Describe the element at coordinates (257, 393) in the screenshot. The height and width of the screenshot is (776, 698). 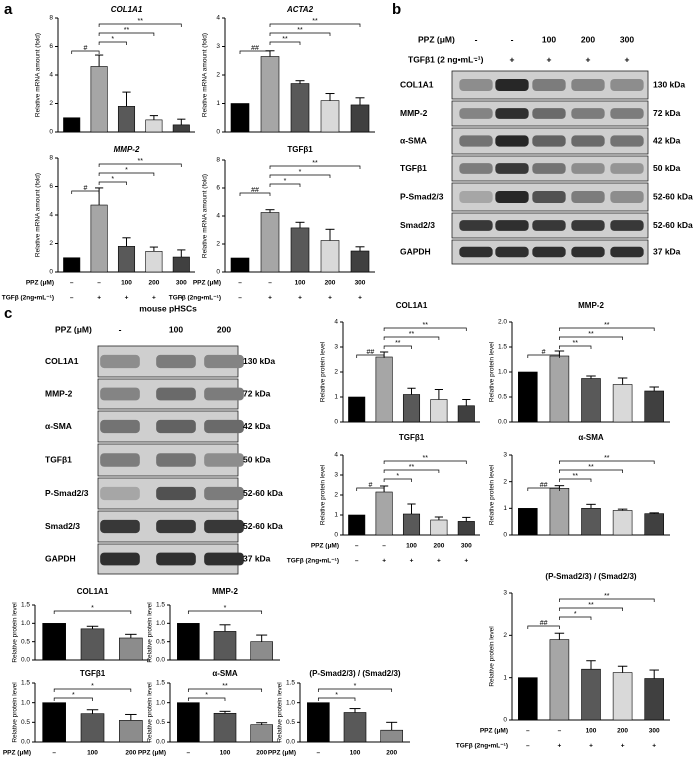
I see `blot-size: 72 kDa` at that location.